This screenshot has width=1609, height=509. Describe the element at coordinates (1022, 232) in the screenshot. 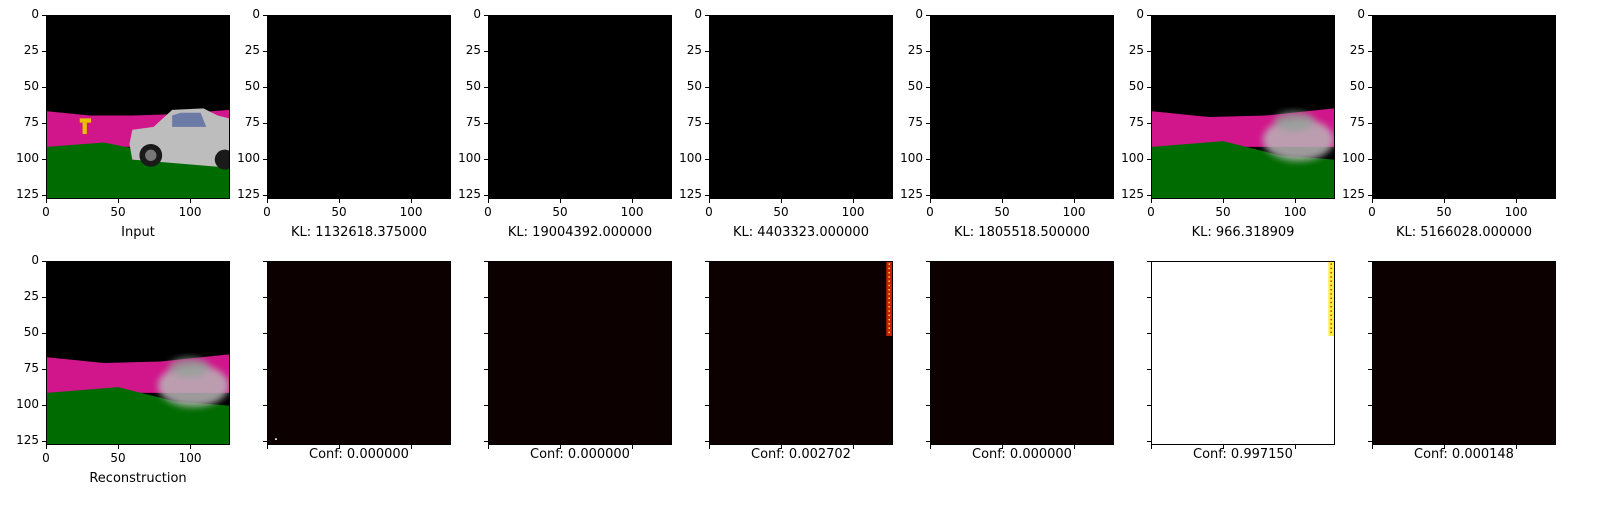

I see `subplot-caption: KL: 1805518.500000` at that location.